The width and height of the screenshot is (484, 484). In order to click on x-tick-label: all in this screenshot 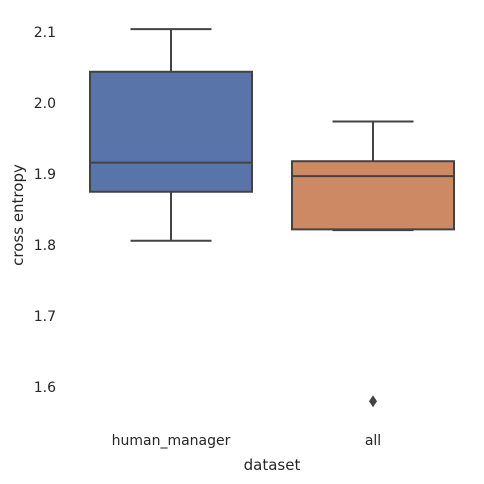, I will do `click(373, 441)`.